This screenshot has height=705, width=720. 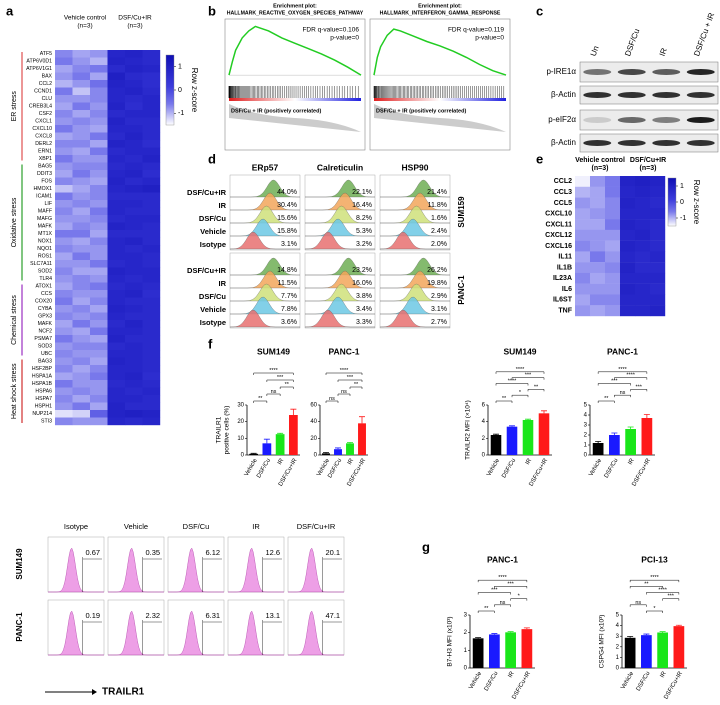 I want to click on y-tick-label: 2, so click(x=466, y=633).